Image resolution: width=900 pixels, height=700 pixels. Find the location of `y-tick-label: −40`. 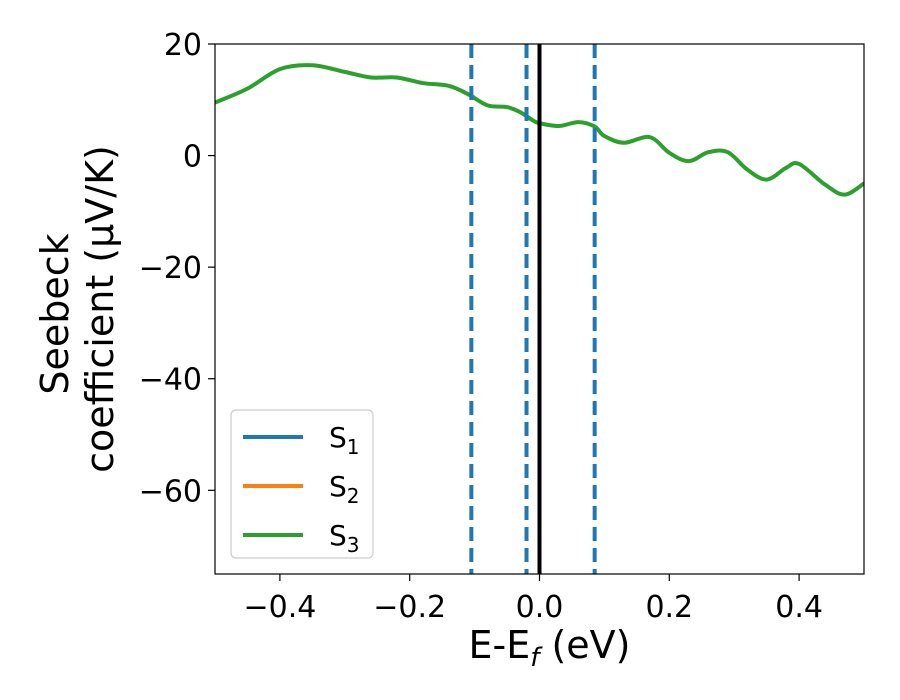

y-tick-label: −40 is located at coordinates (170, 380).